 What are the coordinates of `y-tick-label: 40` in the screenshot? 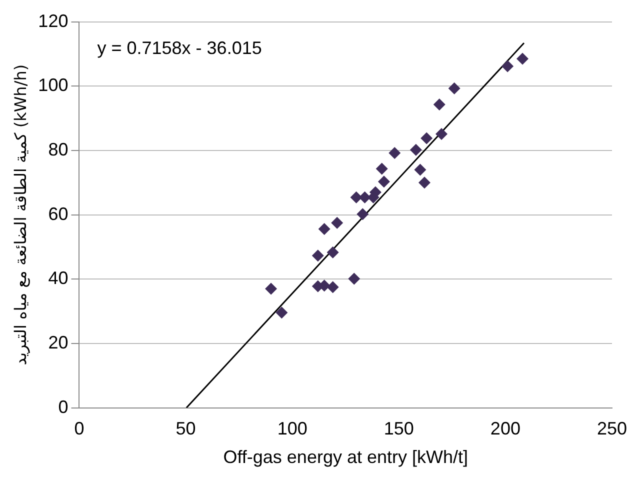 It's located at (58, 278).